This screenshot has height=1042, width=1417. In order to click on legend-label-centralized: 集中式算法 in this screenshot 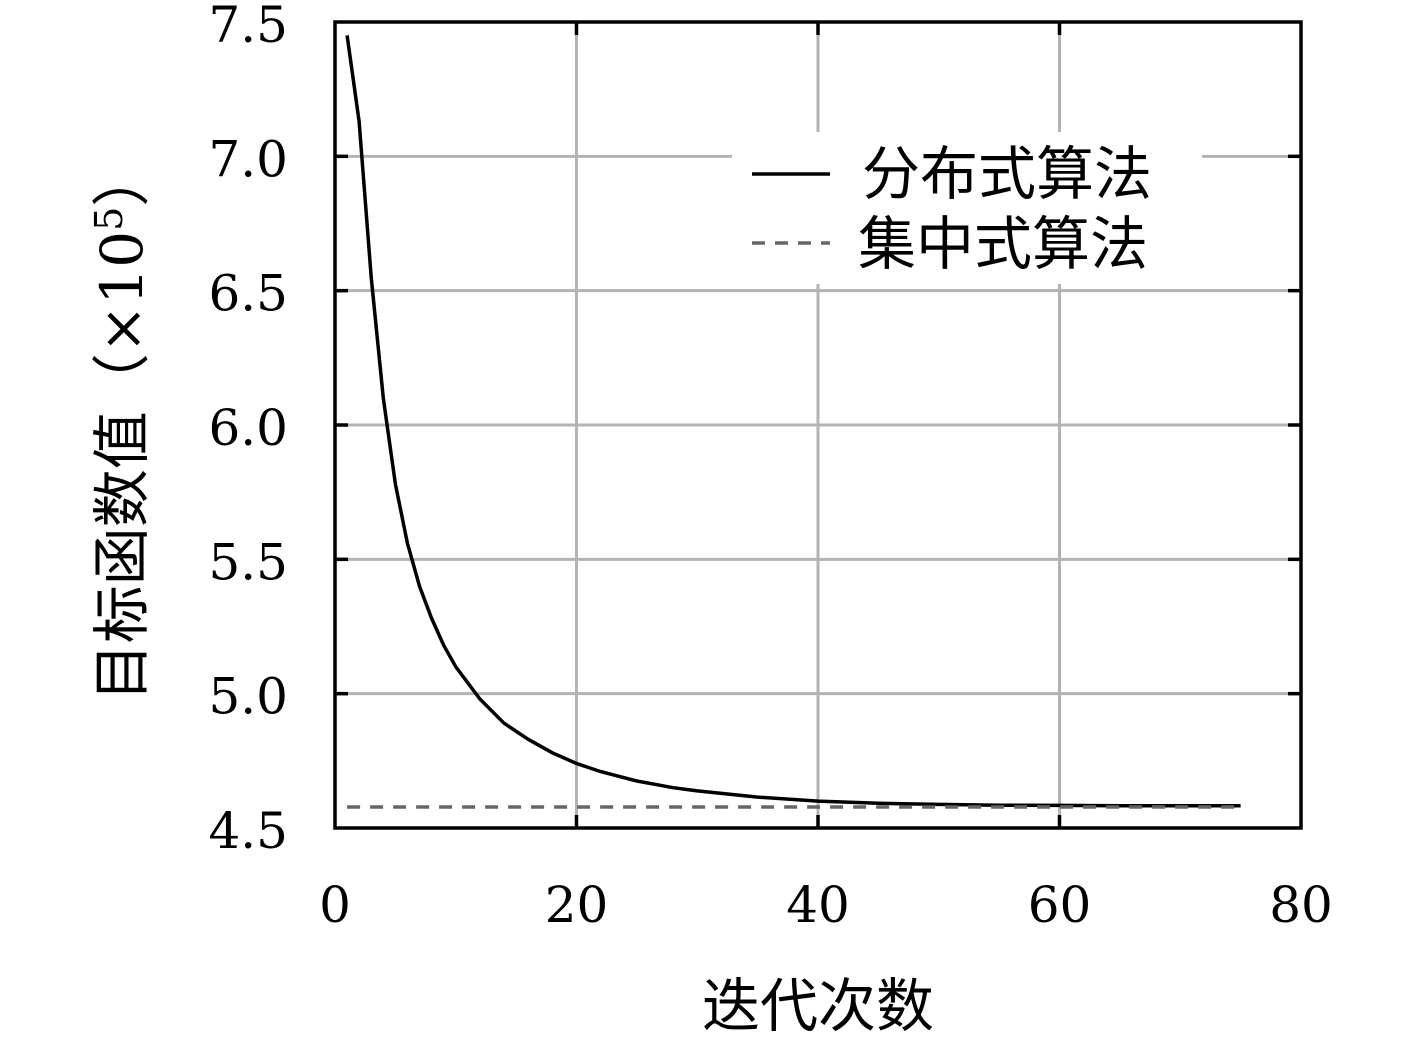, I will do `click(1003, 244)`.